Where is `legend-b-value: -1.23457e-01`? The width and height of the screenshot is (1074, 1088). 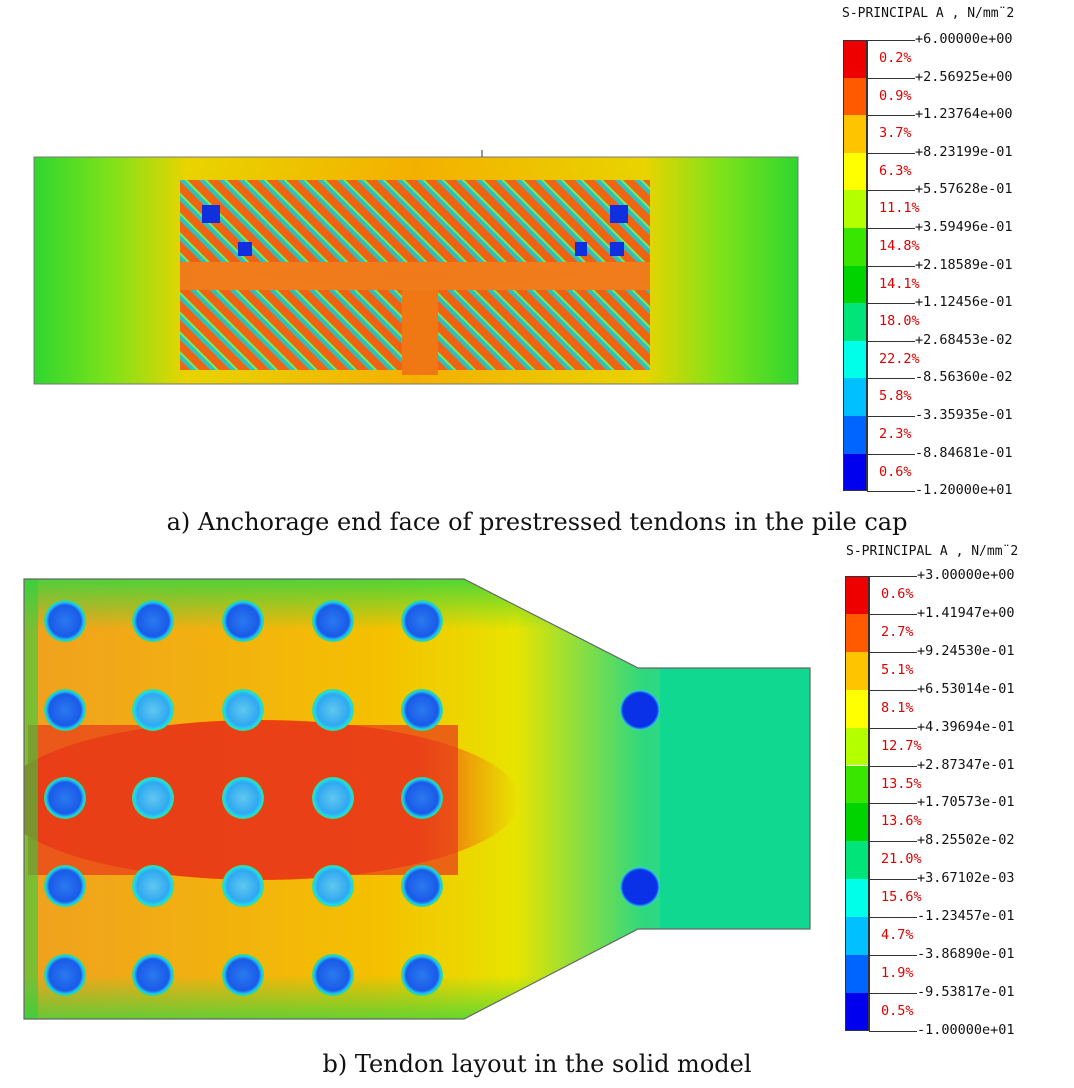
legend-b-value: -1.23457e-01 is located at coordinates (966, 916).